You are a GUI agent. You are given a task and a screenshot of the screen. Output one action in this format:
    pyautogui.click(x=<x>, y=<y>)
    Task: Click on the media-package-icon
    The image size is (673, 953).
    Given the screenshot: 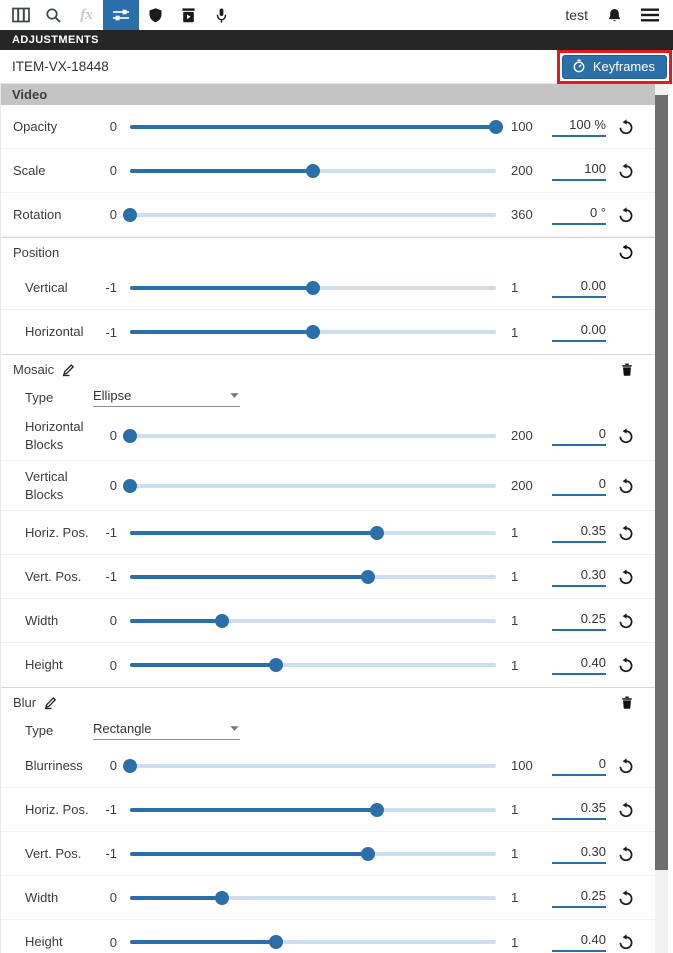 What is the action you would take?
    pyautogui.click(x=188, y=15)
    